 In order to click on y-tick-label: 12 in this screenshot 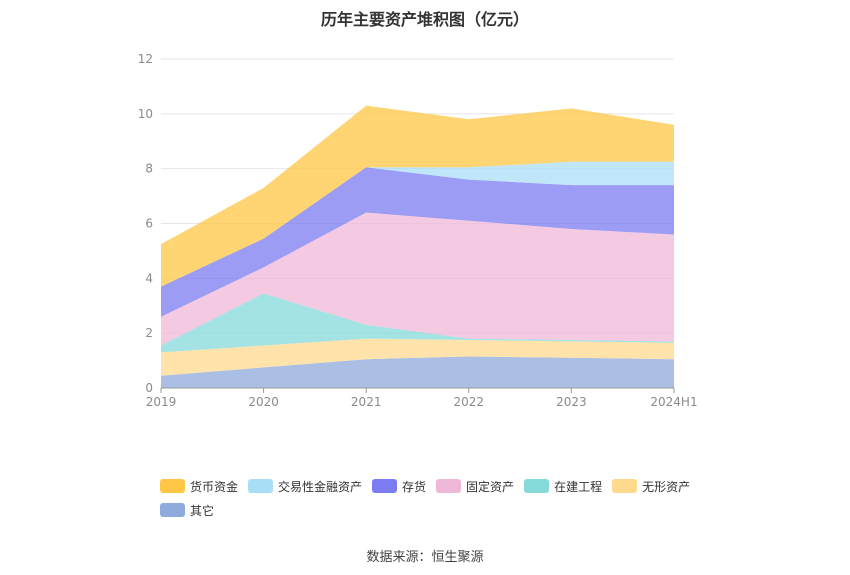, I will do `click(145, 59)`.